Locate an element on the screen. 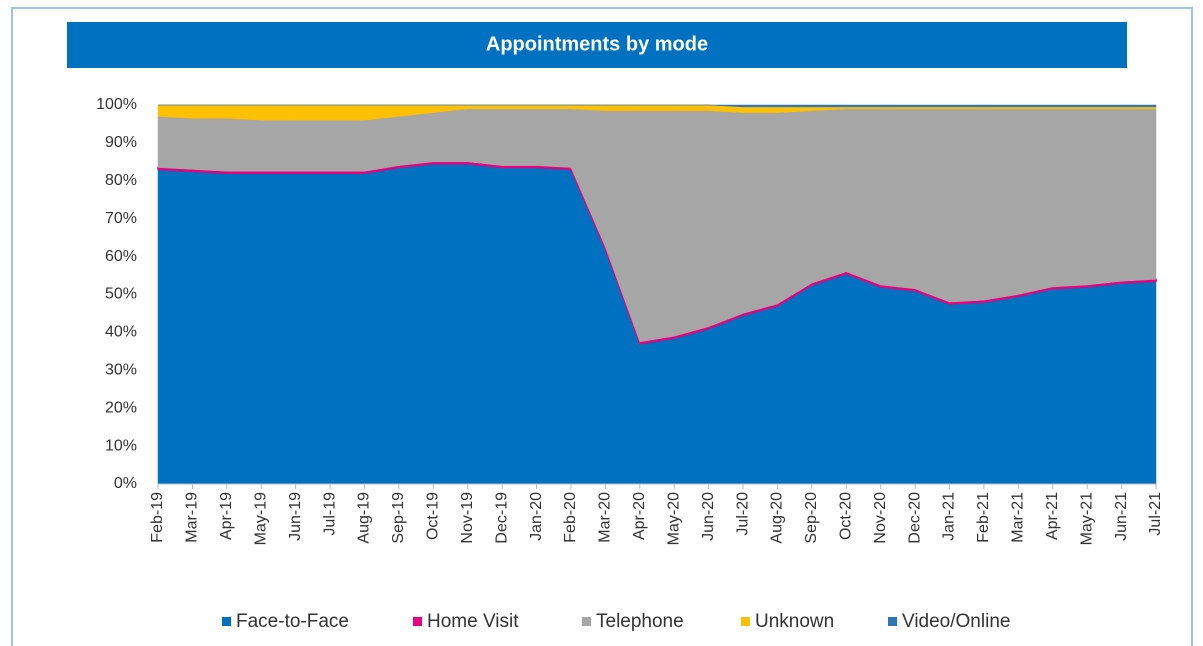 The width and height of the screenshot is (1203, 646). x-tick-label: Aug-19 is located at coordinates (364, 518).